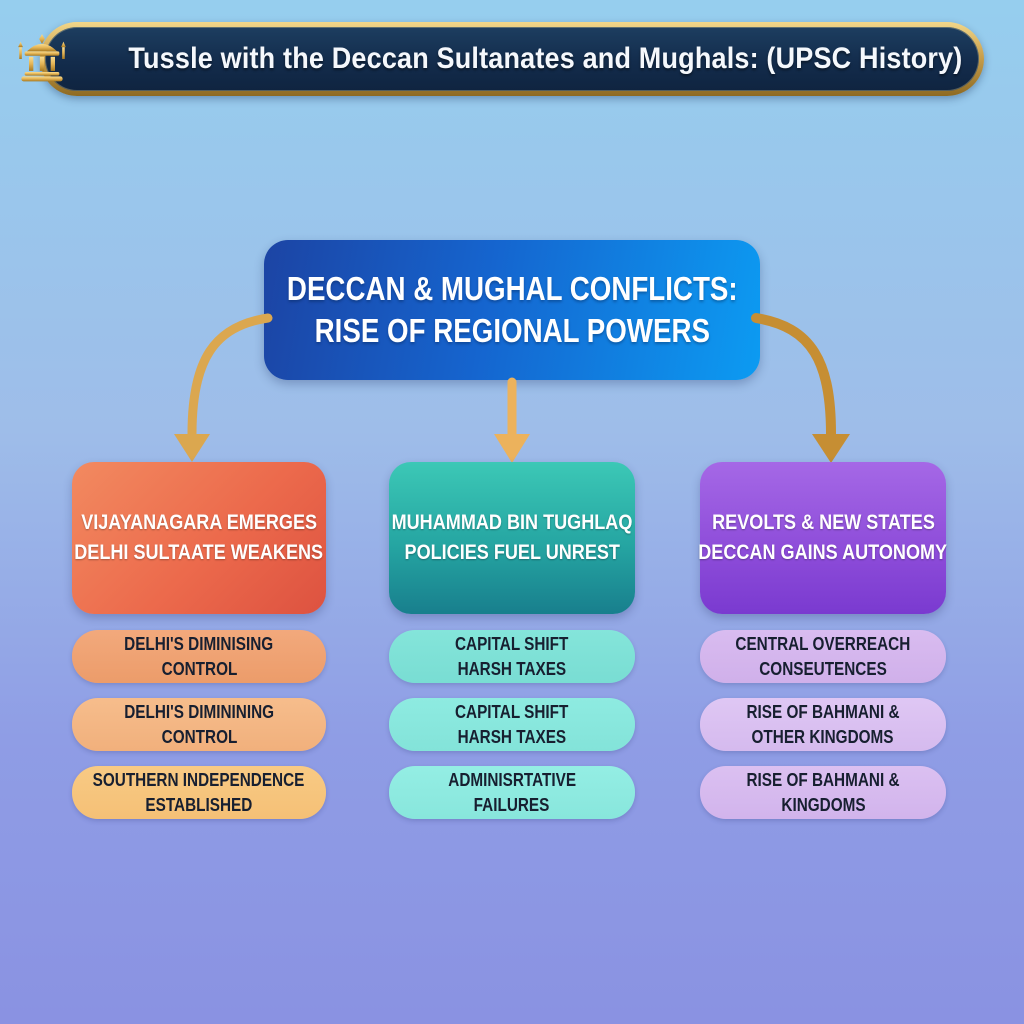  What do you see at coordinates (793, 376) in the screenshot?
I see `arrow-right-curve` at bounding box center [793, 376].